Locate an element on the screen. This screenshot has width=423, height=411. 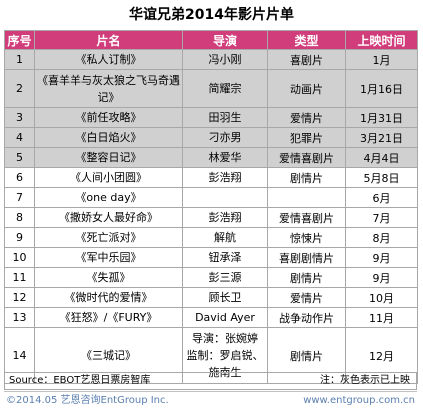
row-number-cell: 2 is located at coordinates (19, 88).